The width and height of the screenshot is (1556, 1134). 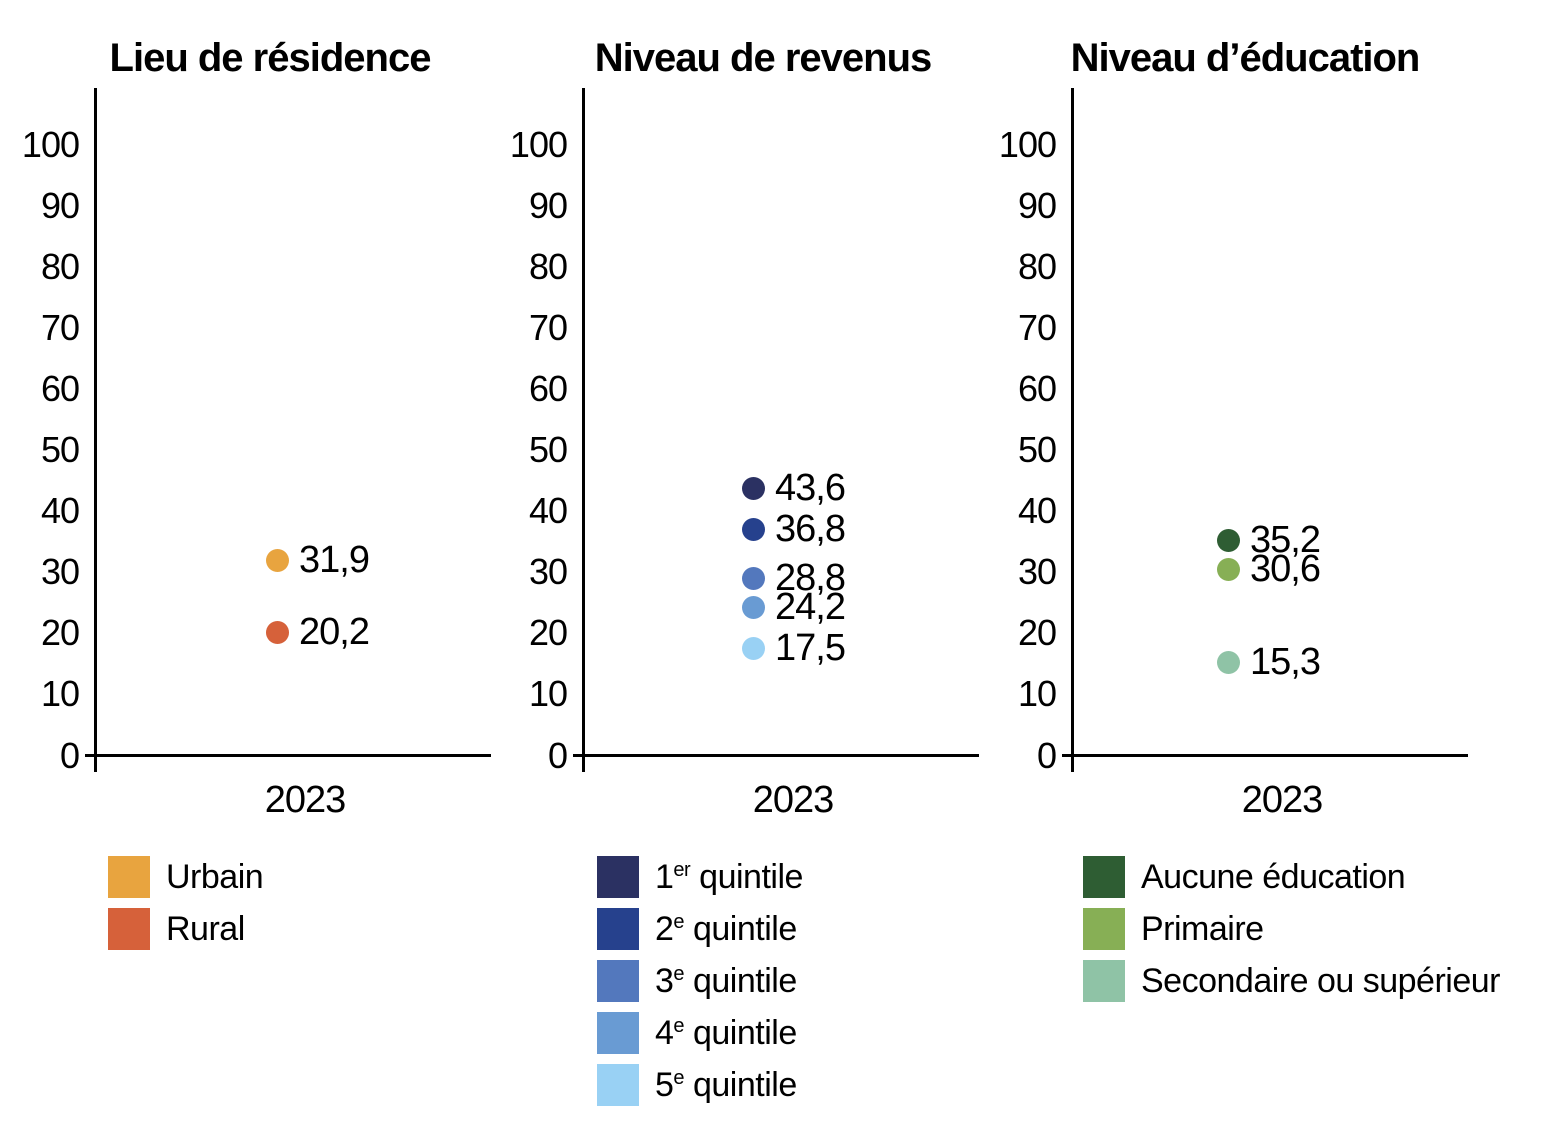 I want to click on legend-label: 3e quintile, so click(x=726, y=981).